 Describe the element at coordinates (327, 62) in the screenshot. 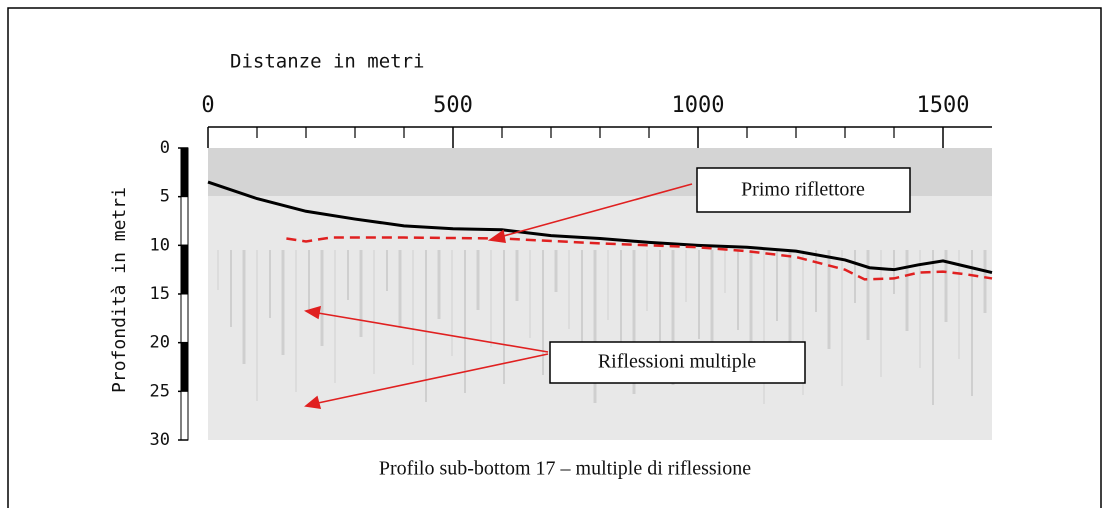

I see `x-axis-title: Distanze in metri` at that location.